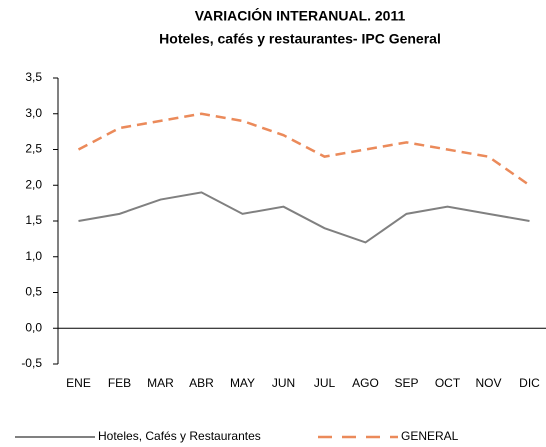 This screenshot has width=546, height=447. Describe the element at coordinates (325, 383) in the screenshot. I see `x-tick-label: JUL` at that location.